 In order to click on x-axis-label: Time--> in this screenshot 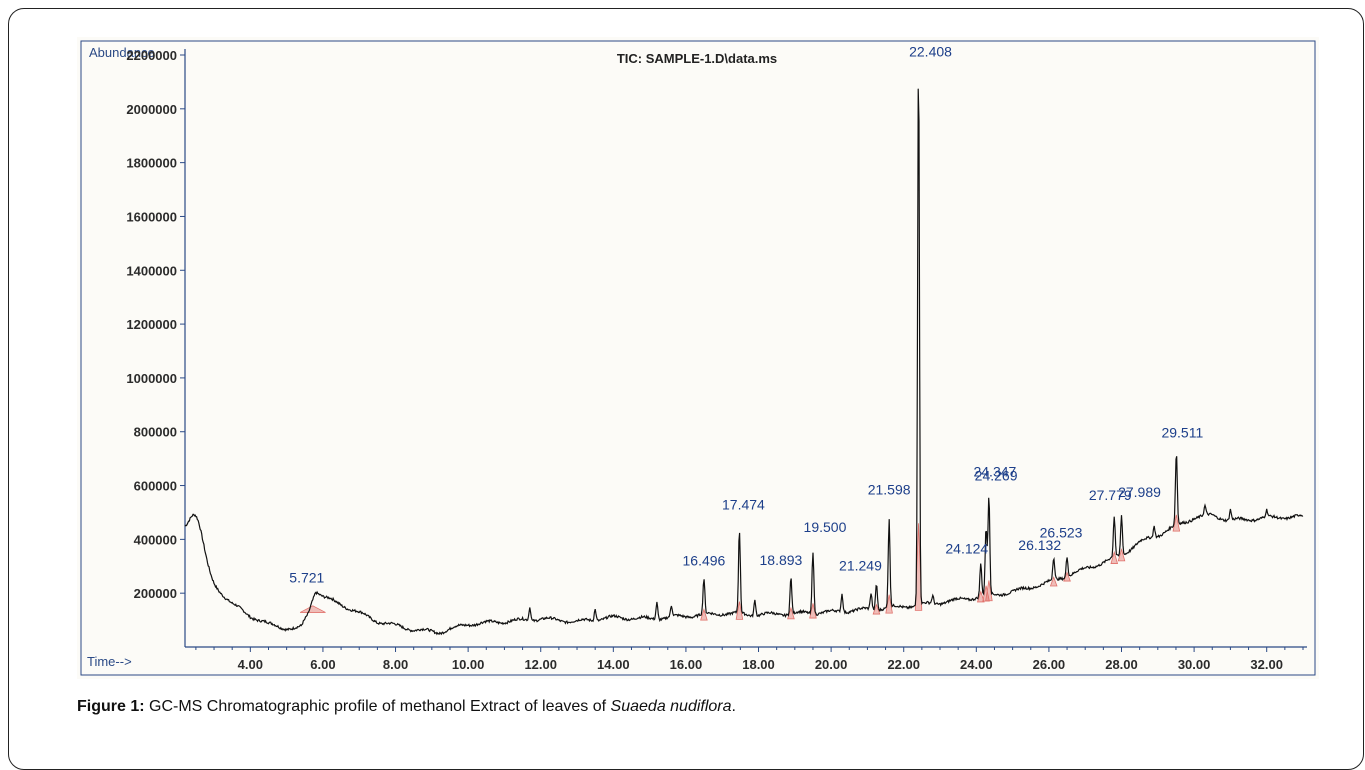, I will do `click(109, 661)`.